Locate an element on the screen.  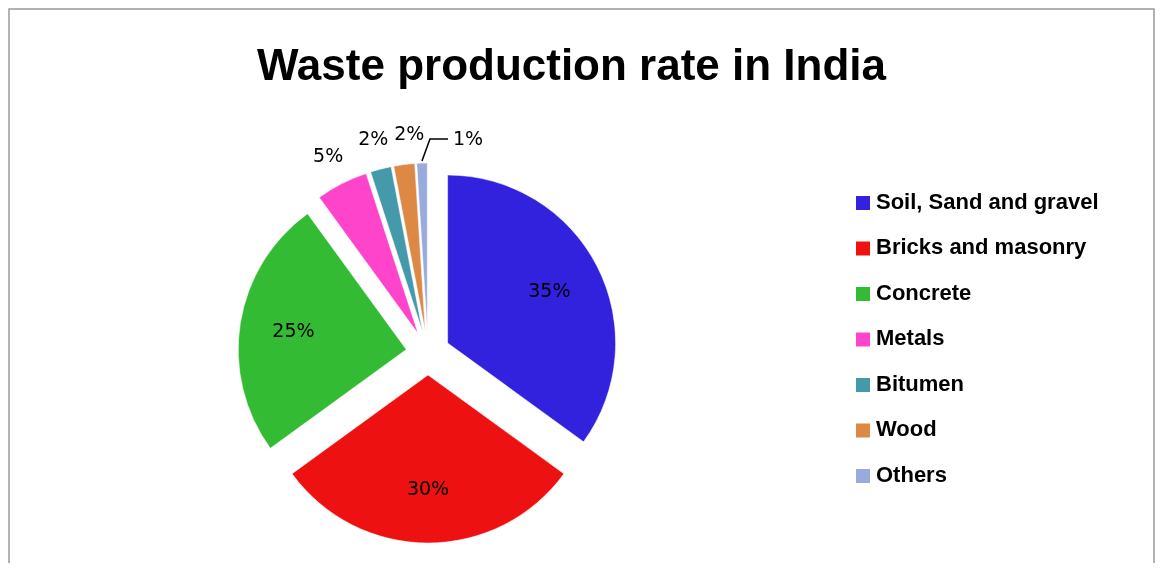
legend-label: Concrete is located at coordinates (924, 292).